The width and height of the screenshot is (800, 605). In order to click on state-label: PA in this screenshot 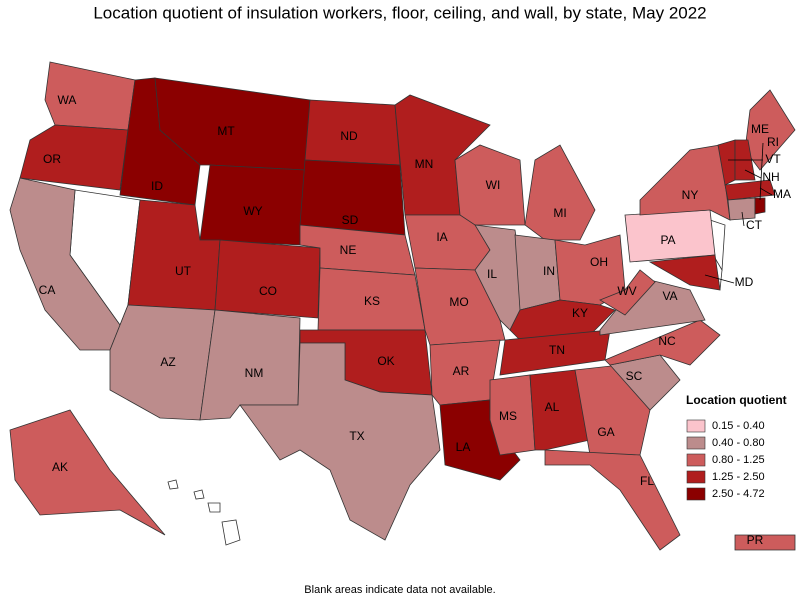, I will do `click(667, 240)`.